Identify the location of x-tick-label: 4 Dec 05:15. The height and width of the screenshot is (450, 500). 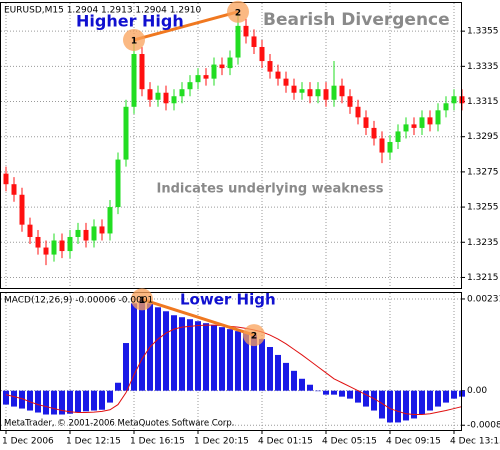
(349, 442).